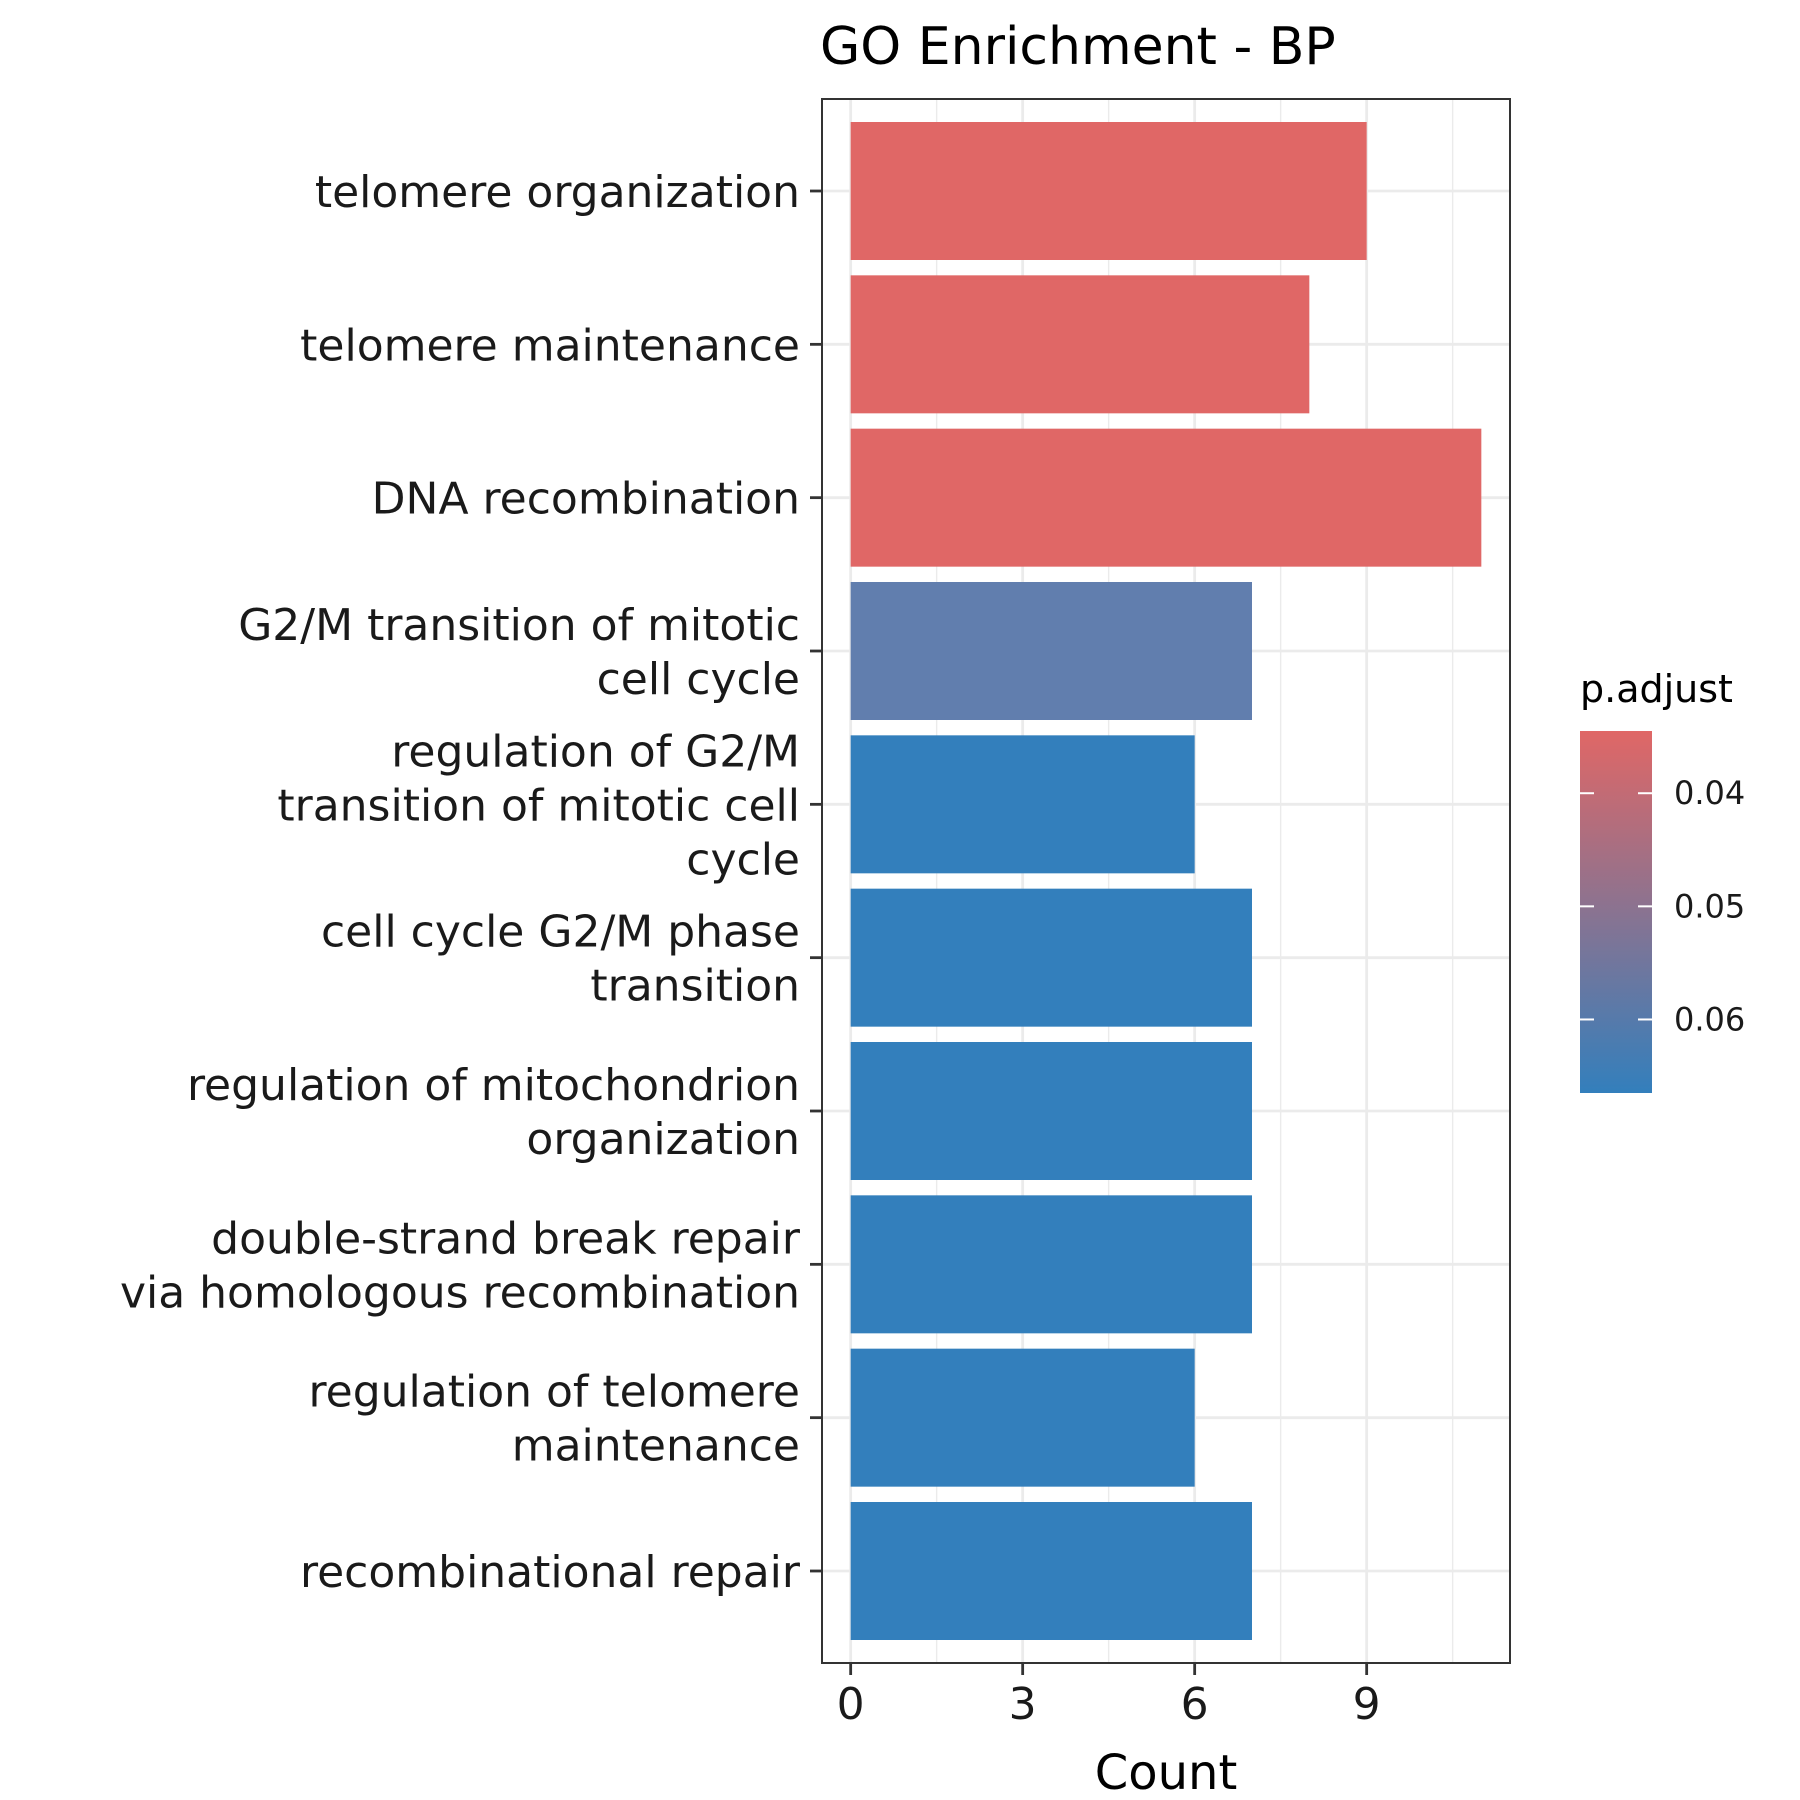  Describe the element at coordinates (560, 959) in the screenshot. I see `y-tick-label: cell cycle G2/M phase transition` at that location.